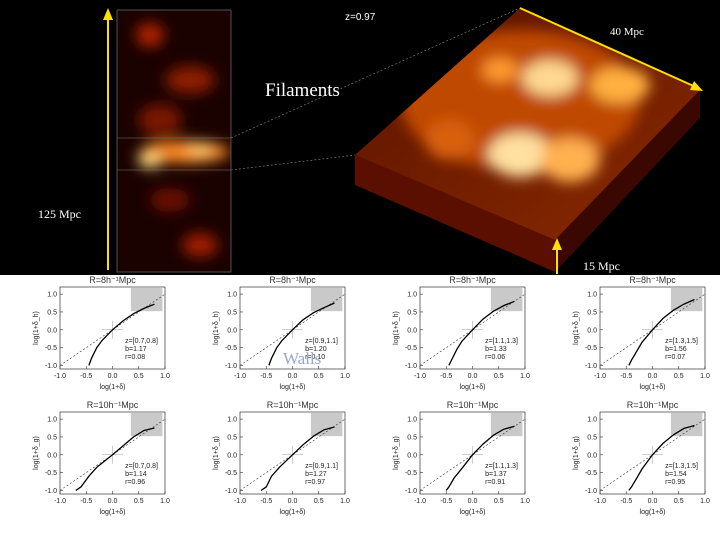 This screenshot has width=720, height=540. Describe the element at coordinates (135, 482) in the screenshot. I see `panel-annotation: r=0.96` at that location.